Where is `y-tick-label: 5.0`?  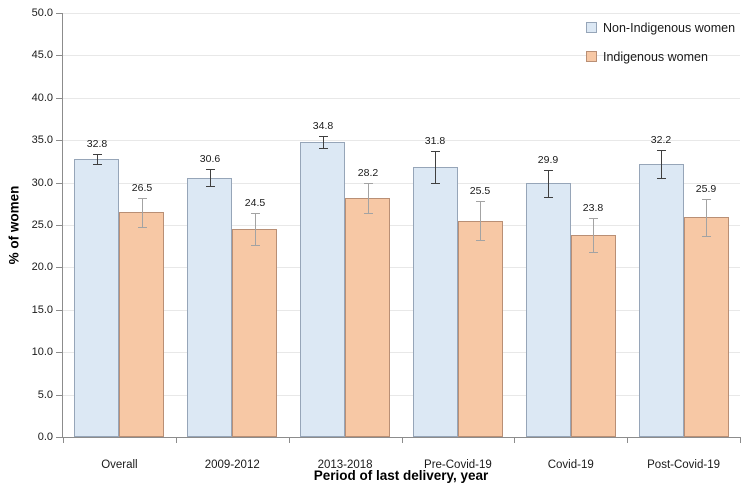 y-tick-label: 5.0 is located at coordinates (45, 394).